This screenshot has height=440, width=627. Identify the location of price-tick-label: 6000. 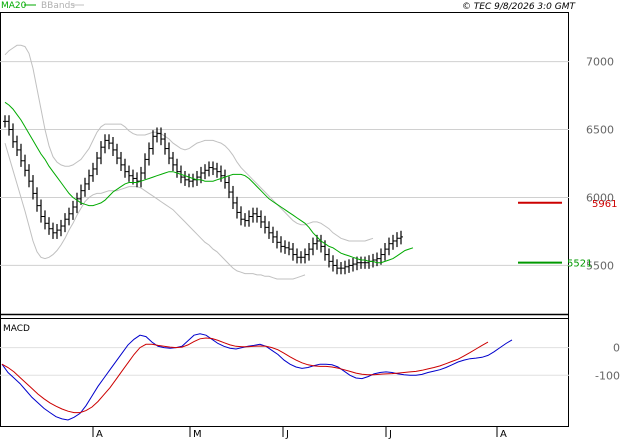
(600, 197).